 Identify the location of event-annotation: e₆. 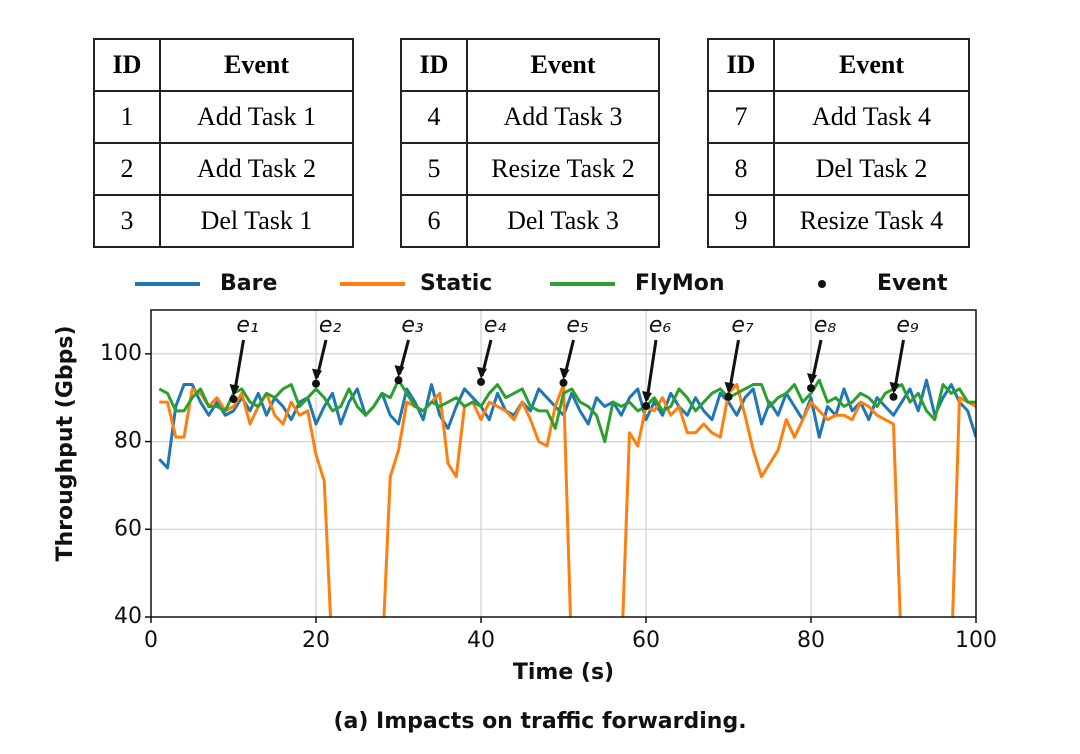
(660, 325).